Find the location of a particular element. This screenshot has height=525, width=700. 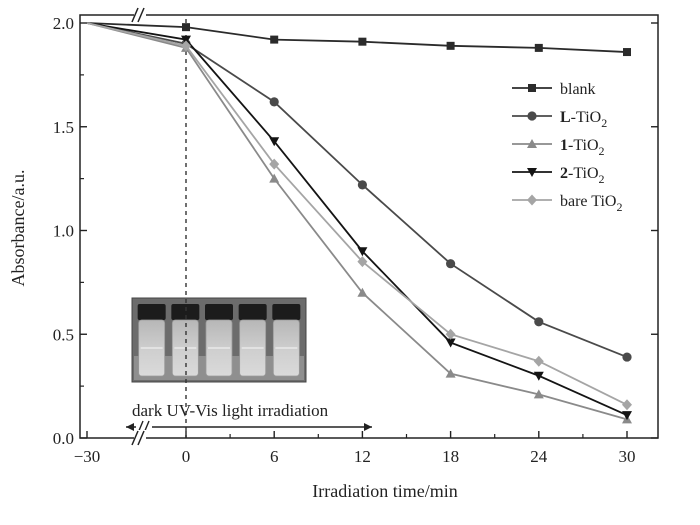

y-tick-label: 1.5 is located at coordinates (63, 127).